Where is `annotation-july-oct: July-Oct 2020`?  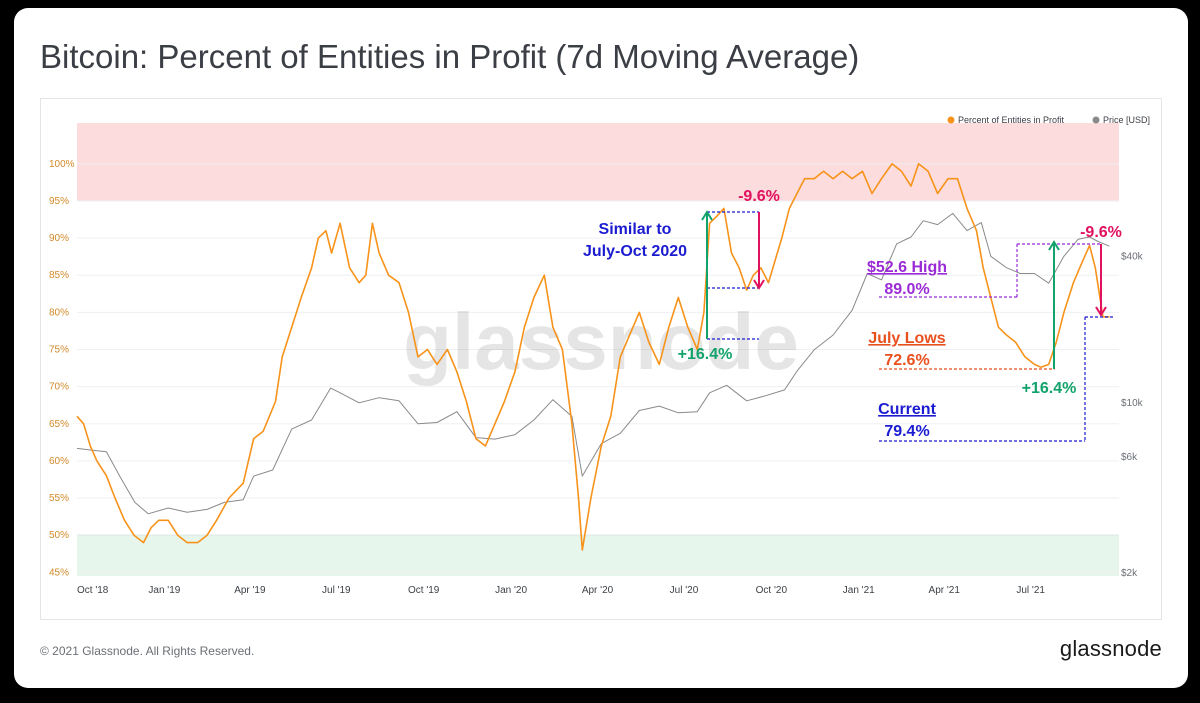
annotation-july-oct: July-Oct 2020 is located at coordinates (635, 251).